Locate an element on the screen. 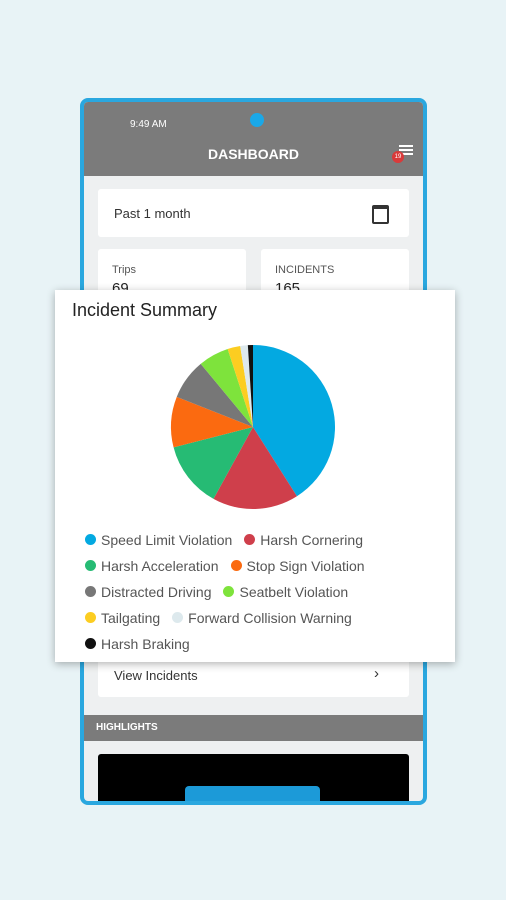  legend-item: Stop Sign Violation is located at coordinates (297, 565).